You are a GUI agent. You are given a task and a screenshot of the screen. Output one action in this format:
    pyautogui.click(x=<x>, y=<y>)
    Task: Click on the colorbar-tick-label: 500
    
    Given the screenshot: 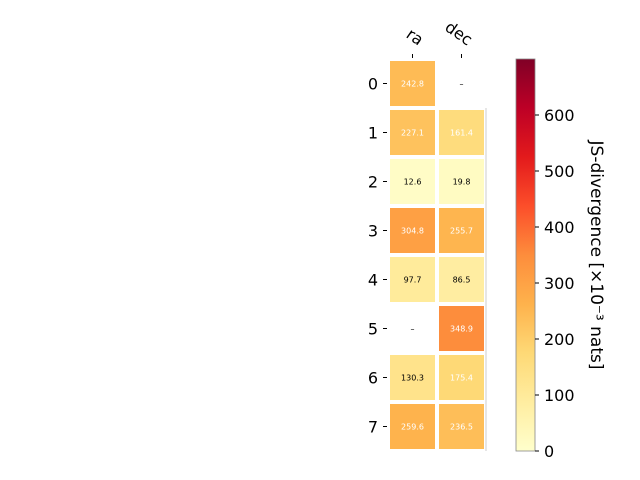 What is the action you would take?
    pyautogui.click(x=559, y=171)
    